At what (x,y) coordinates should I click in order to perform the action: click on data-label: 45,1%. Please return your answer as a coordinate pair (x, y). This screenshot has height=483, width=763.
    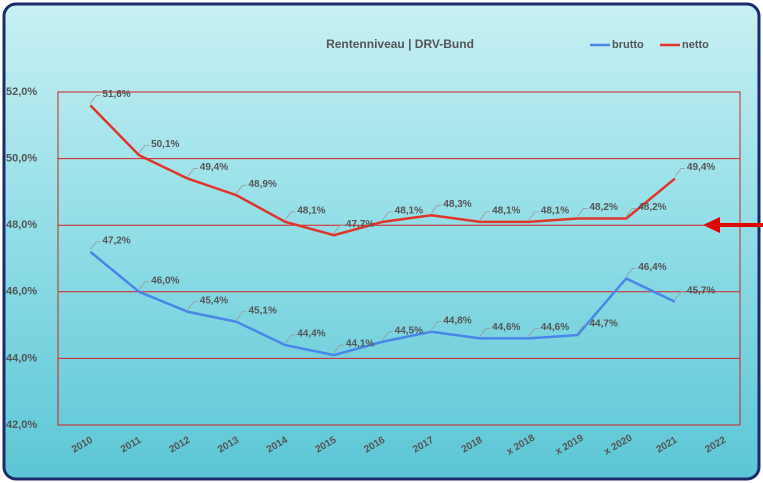
    Looking at the image, I should click on (263, 310).